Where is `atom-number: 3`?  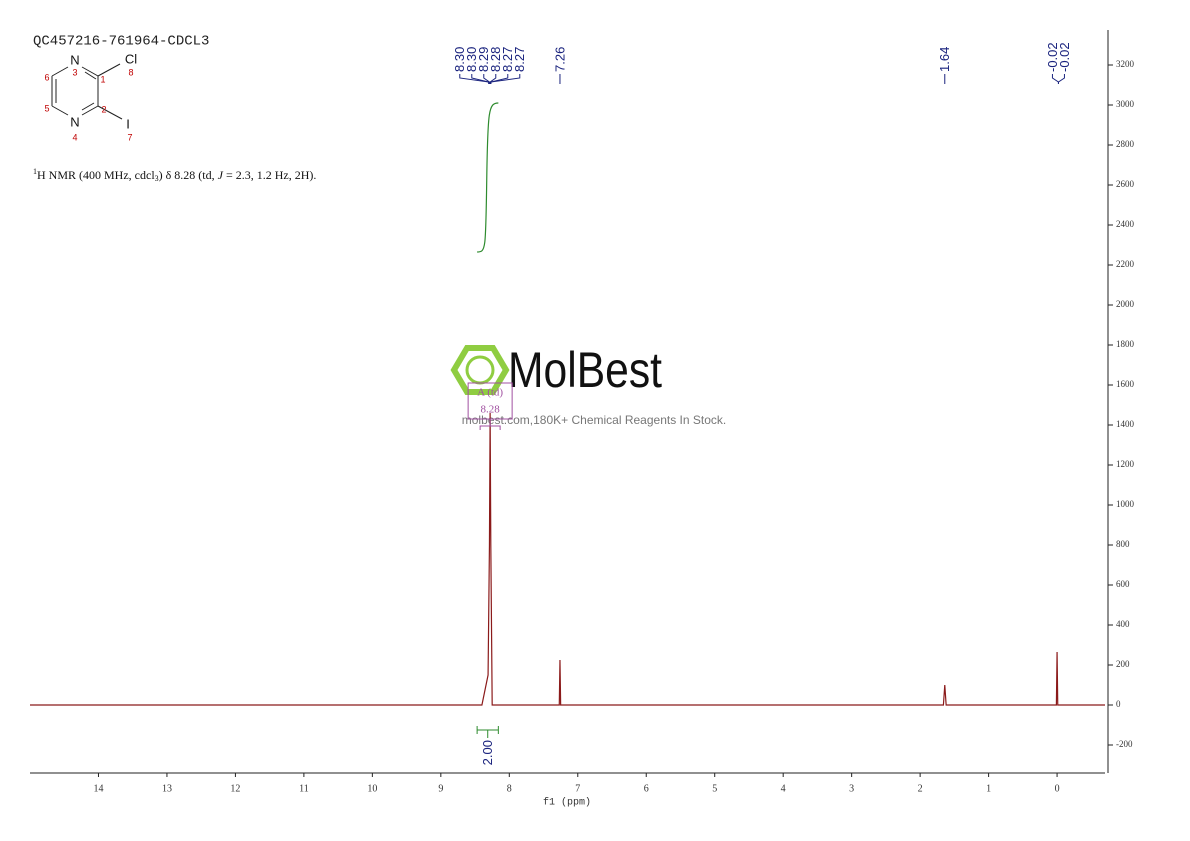 atom-number: 3 is located at coordinates (74, 72).